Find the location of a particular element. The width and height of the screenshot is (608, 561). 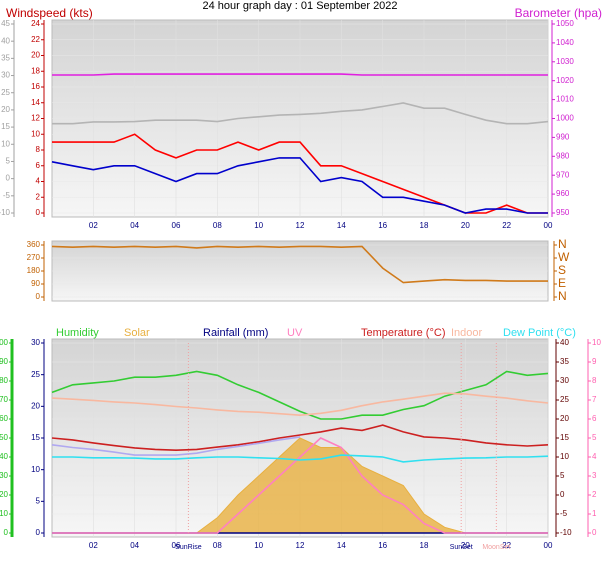

y2-tick-label: 960 is located at coordinates (563, 193).